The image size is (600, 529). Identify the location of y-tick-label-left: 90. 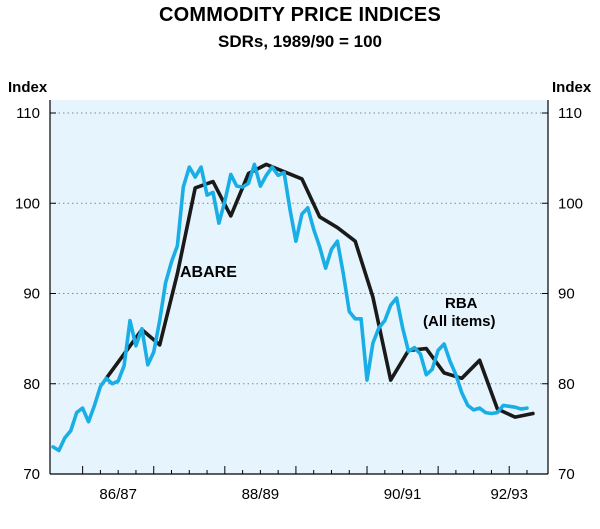
(31, 294).